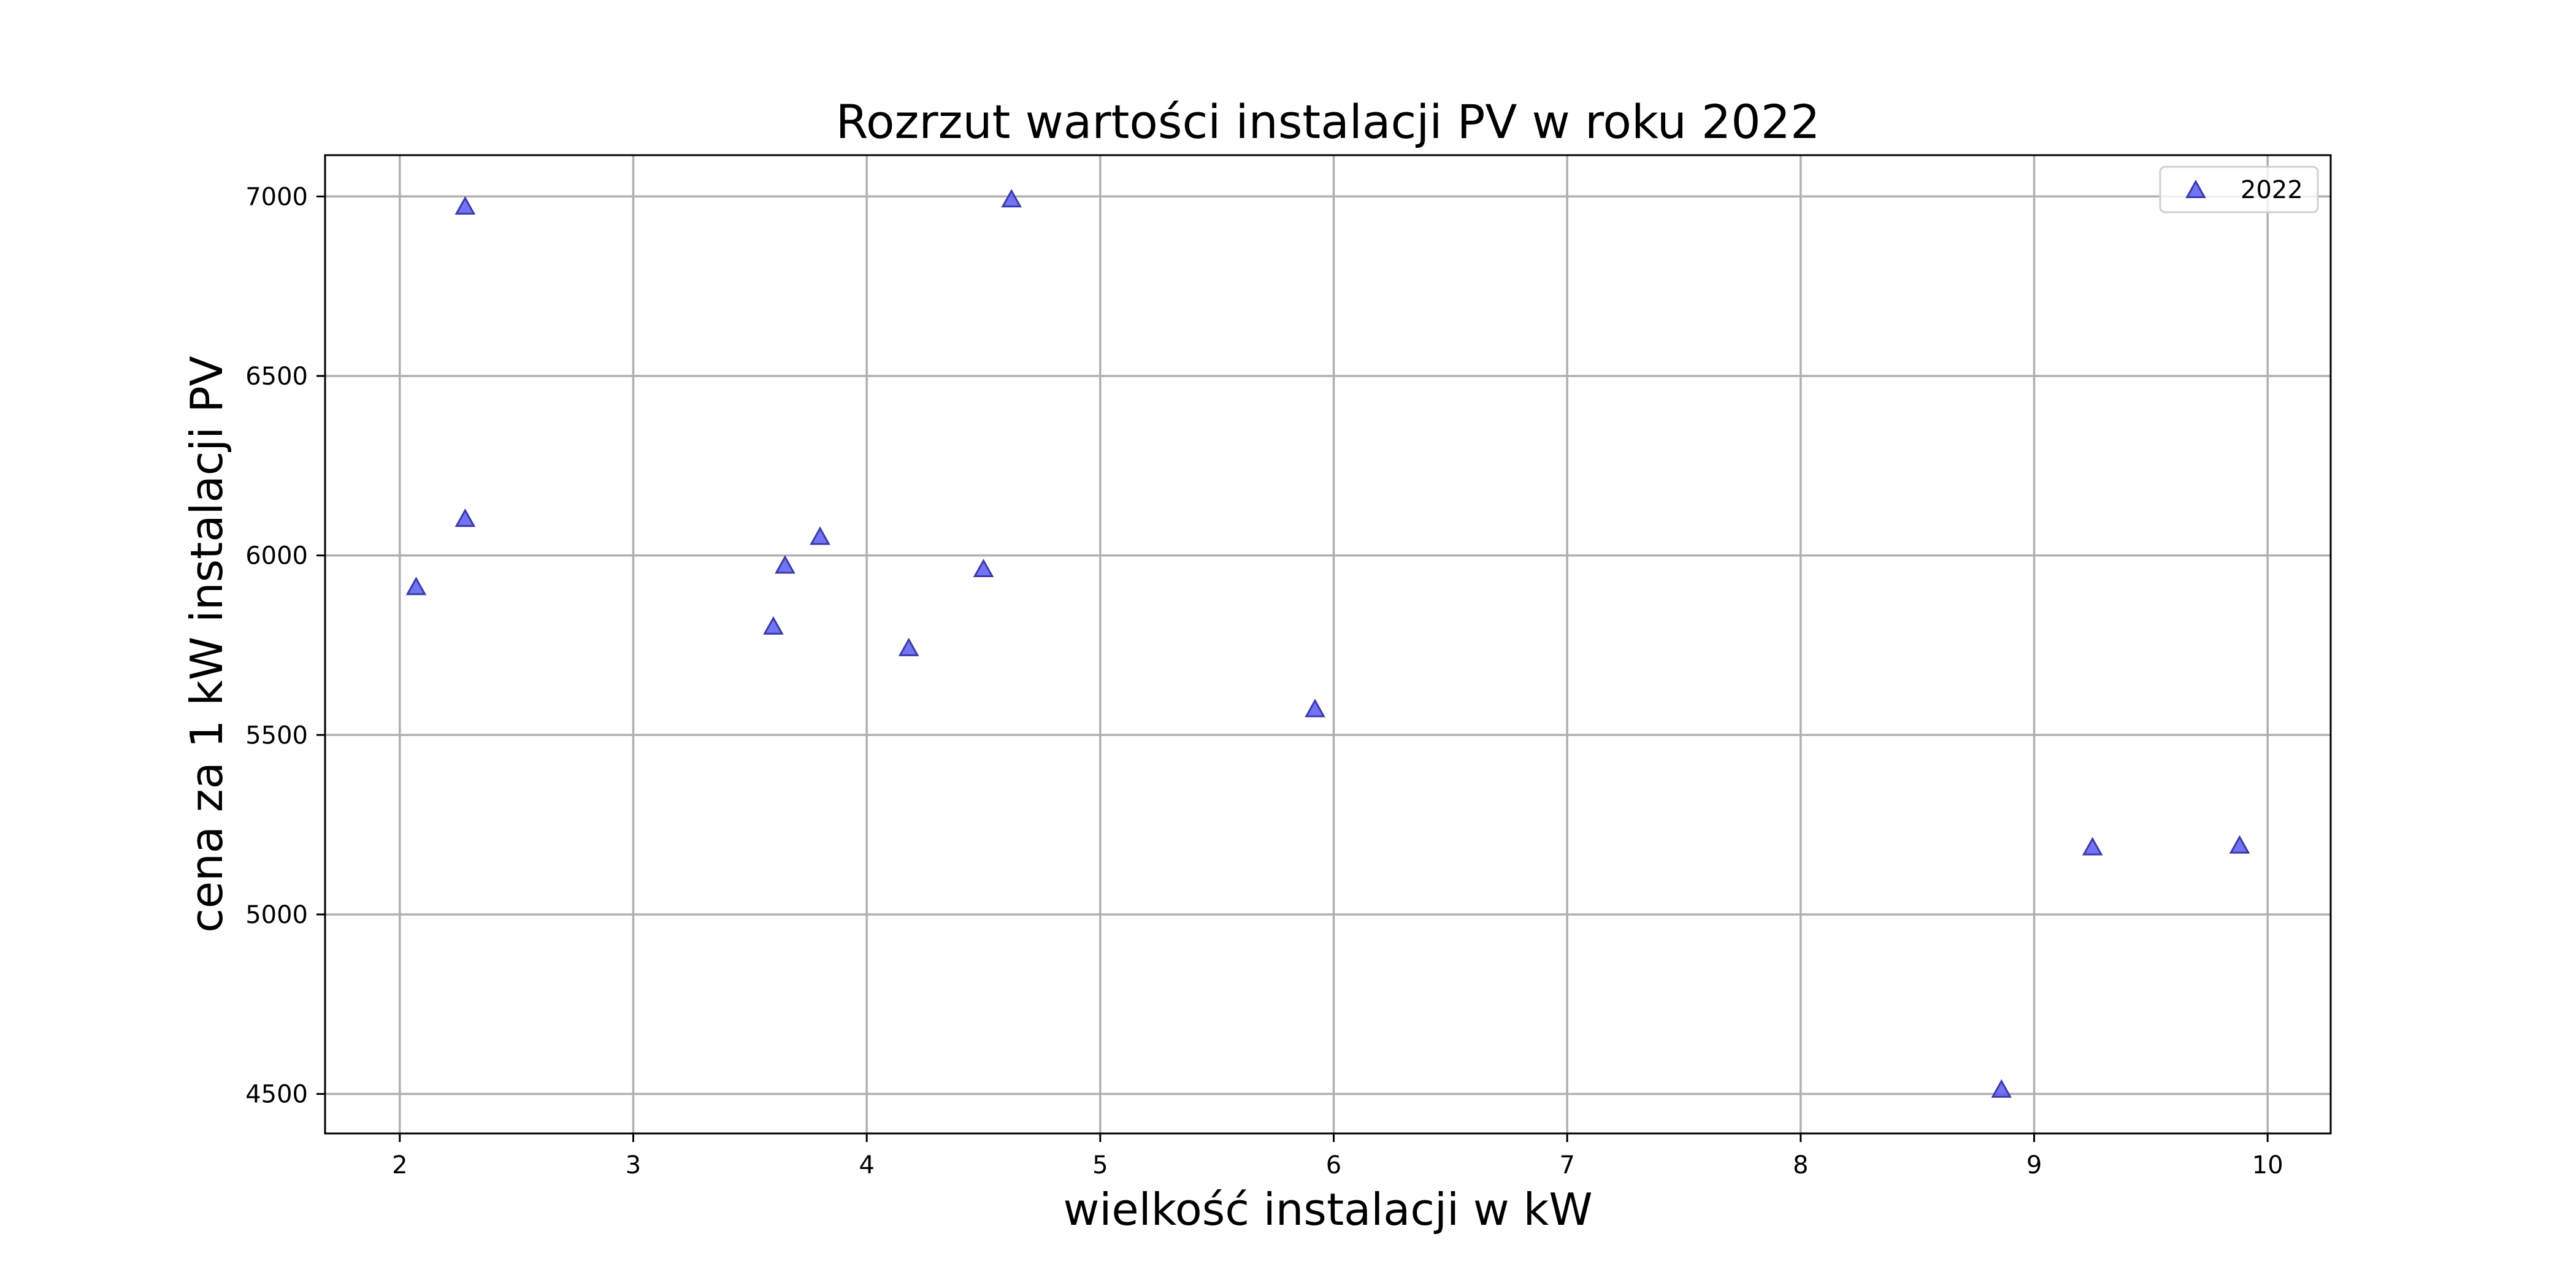 The image size is (2576, 1288). I want to click on legend-box, so click(2239, 189).